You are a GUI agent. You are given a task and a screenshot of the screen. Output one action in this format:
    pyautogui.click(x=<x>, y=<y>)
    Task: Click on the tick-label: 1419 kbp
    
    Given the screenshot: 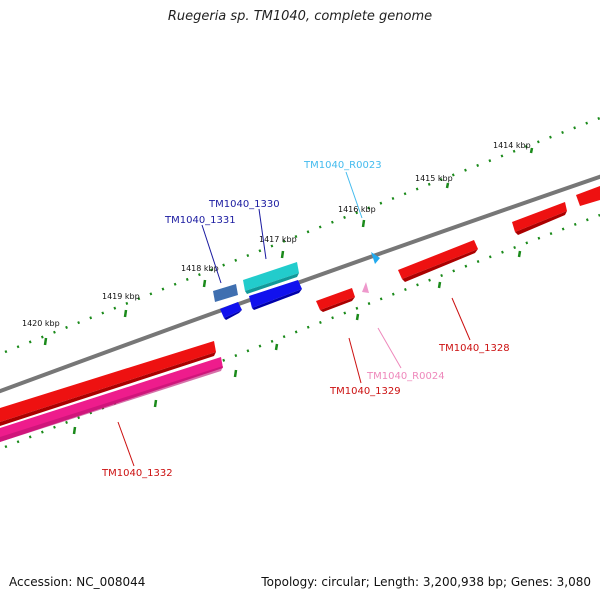 What is the action you would take?
    pyautogui.click(x=121, y=296)
    